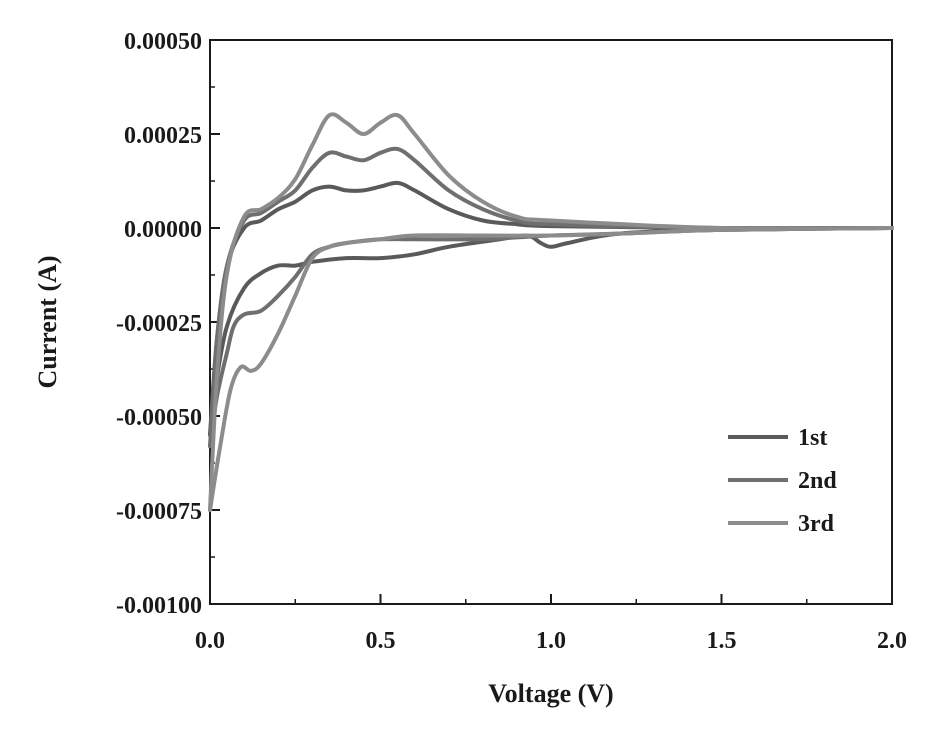 This screenshot has height=735, width=931. Describe the element at coordinates (163, 230) in the screenshot. I see `y-tick-label: 0.00000` at that location.